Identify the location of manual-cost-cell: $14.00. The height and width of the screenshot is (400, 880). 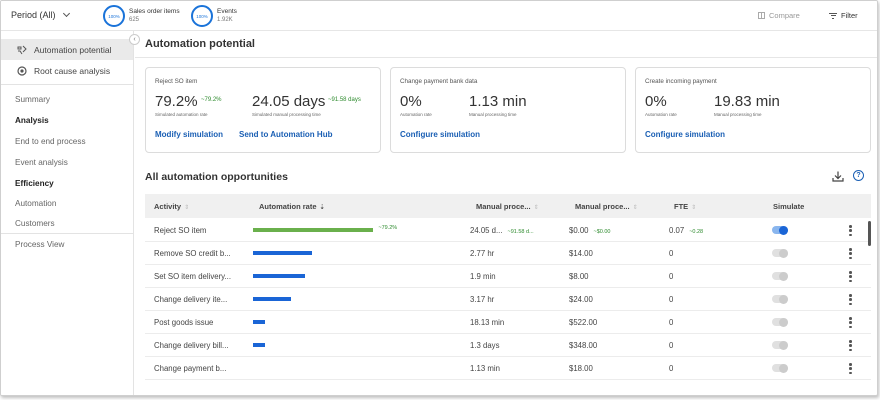
(581, 253).